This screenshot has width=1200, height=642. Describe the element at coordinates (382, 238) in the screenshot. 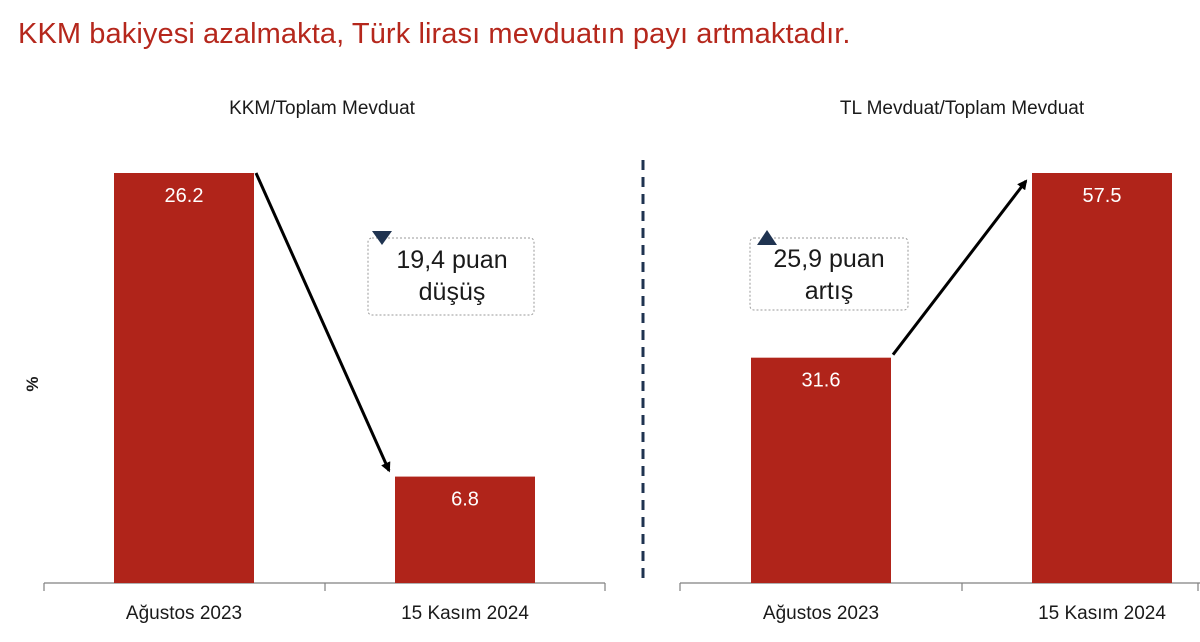

I see `down-triangle-icon` at that location.